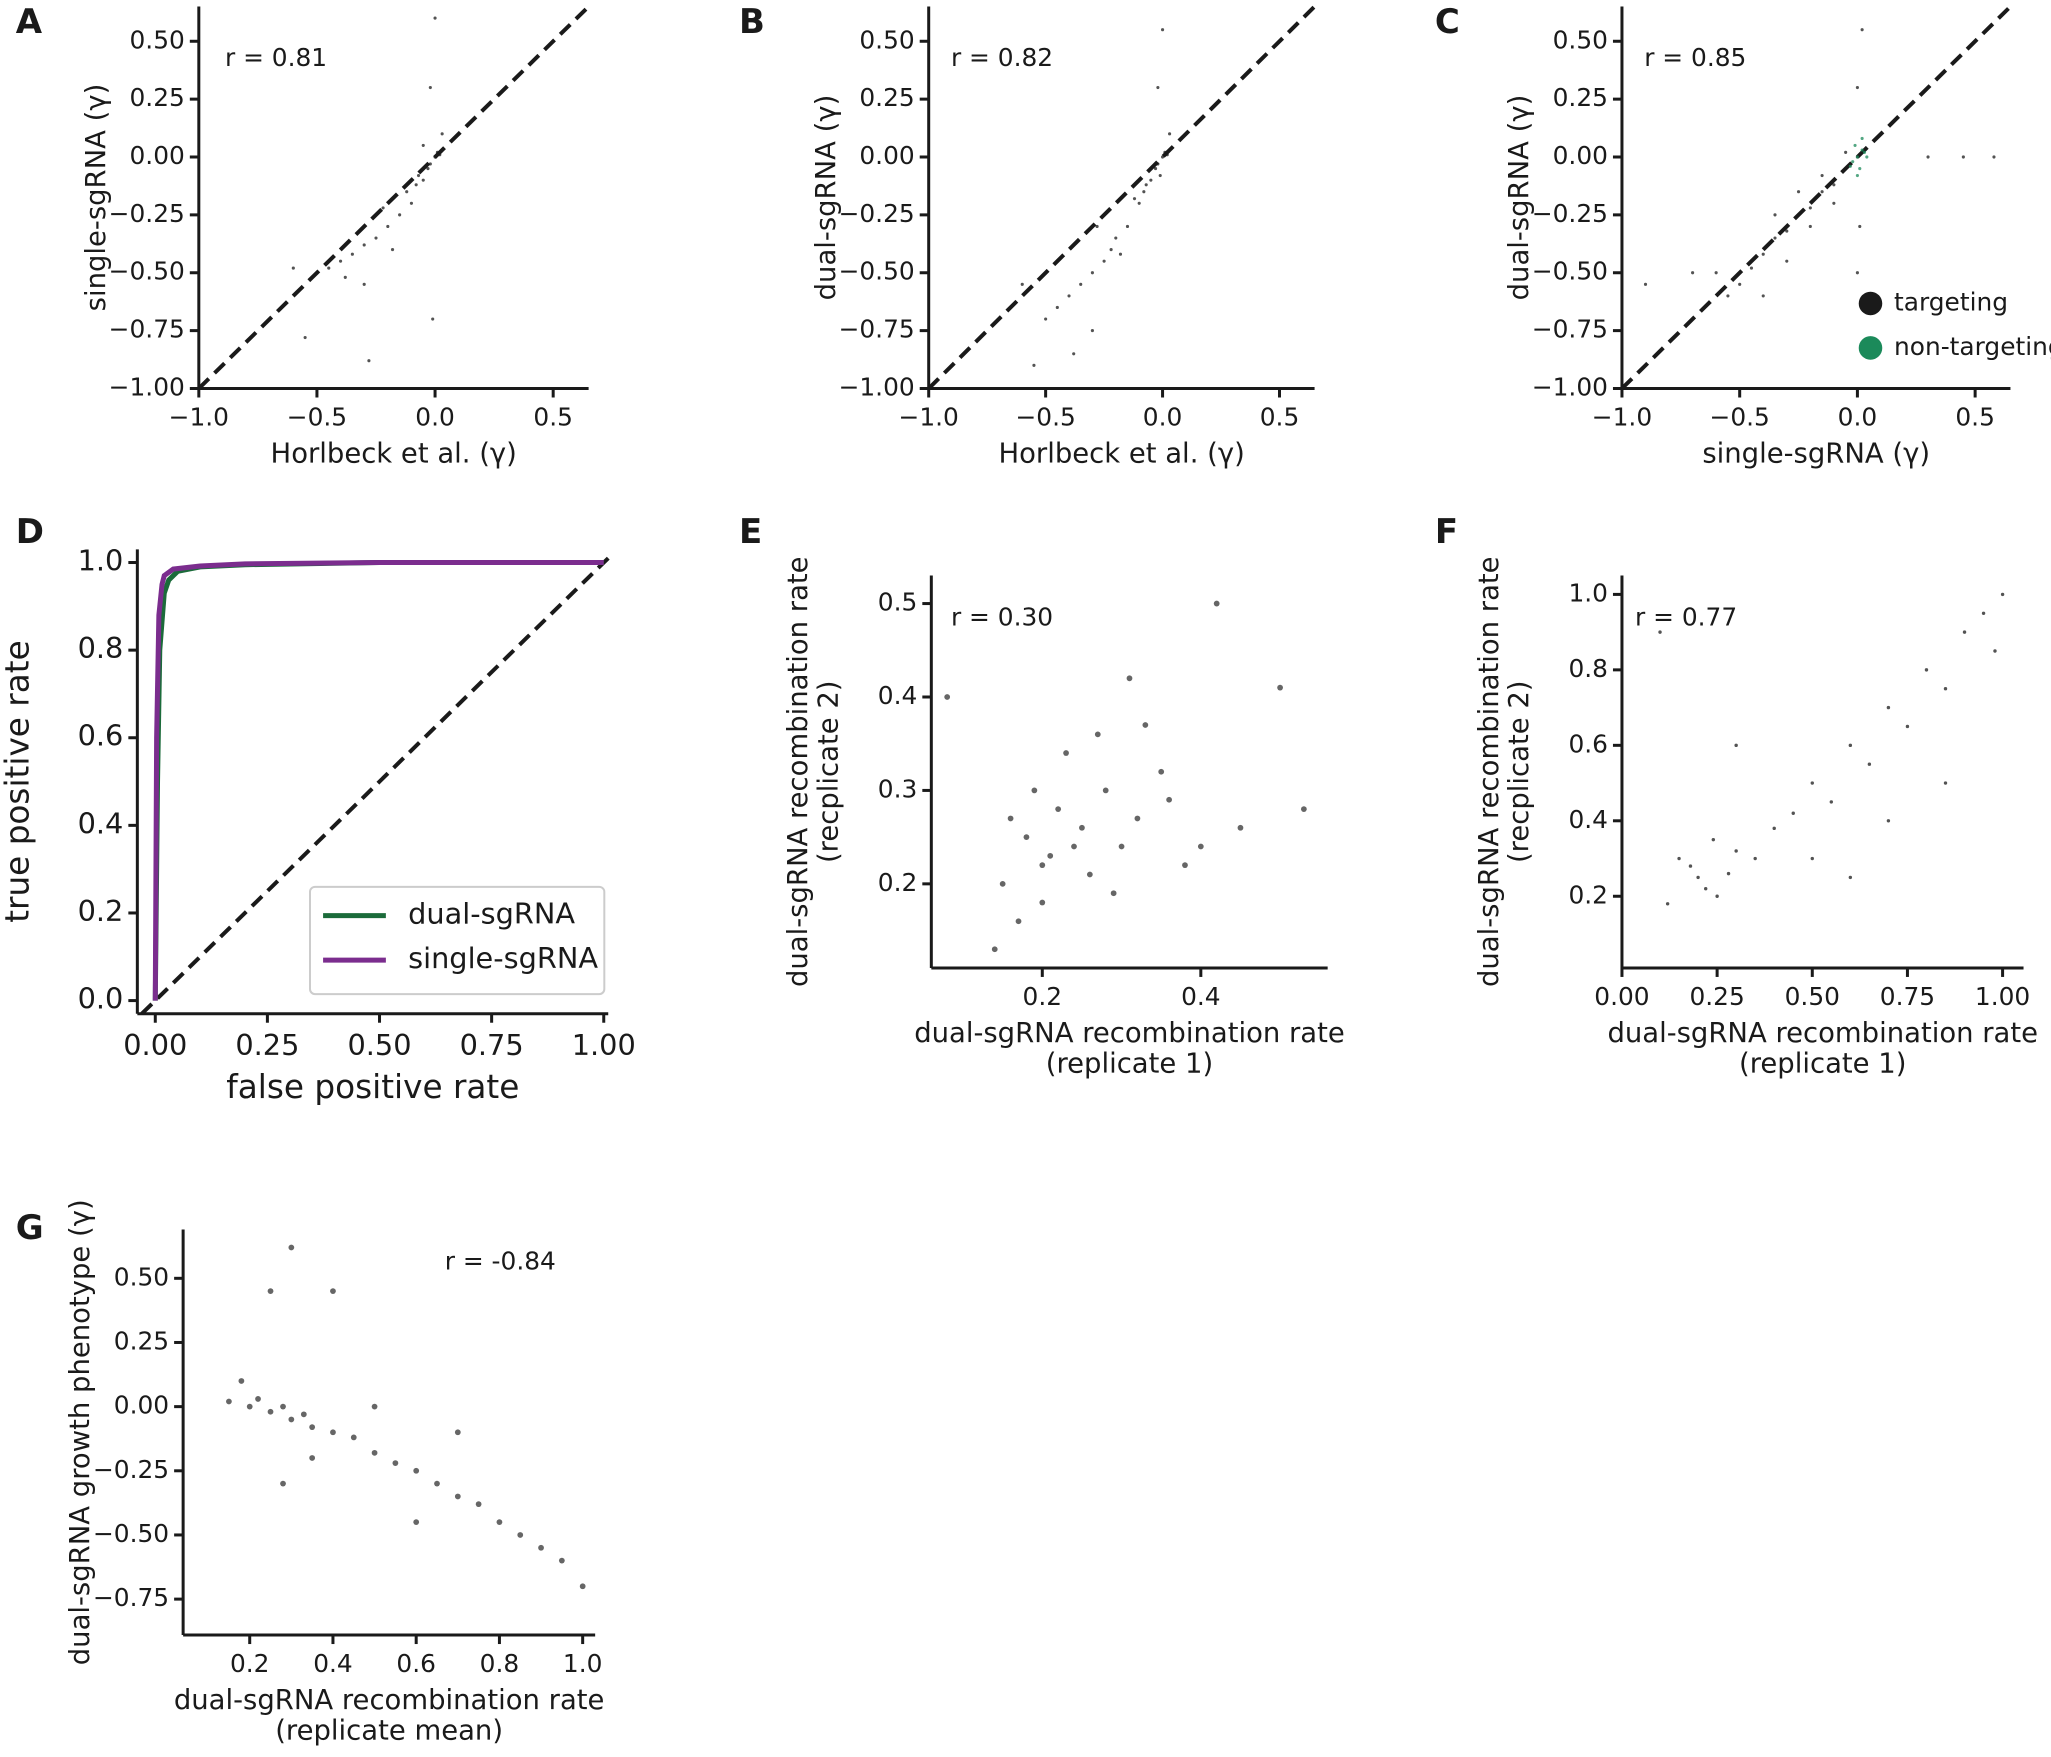 The image size is (2051, 1757). What do you see at coordinates (898, 882) in the screenshot?
I see `y-tick-label: 0.2` at bounding box center [898, 882].